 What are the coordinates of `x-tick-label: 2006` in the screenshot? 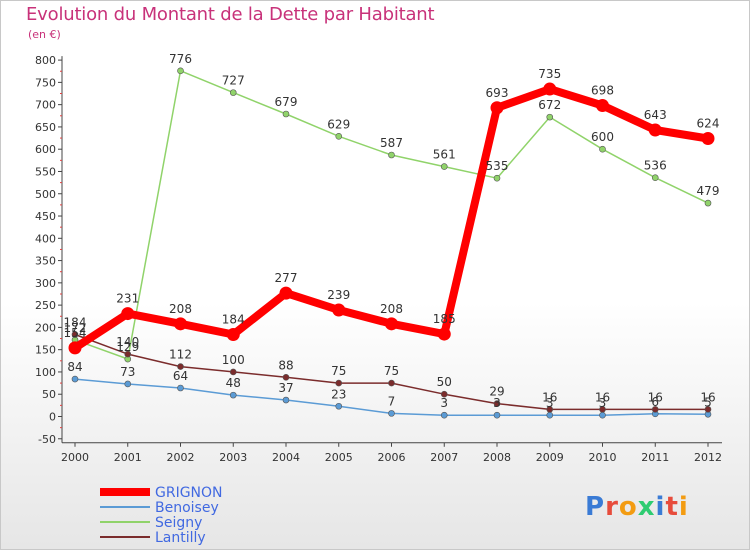 It's located at (392, 457).